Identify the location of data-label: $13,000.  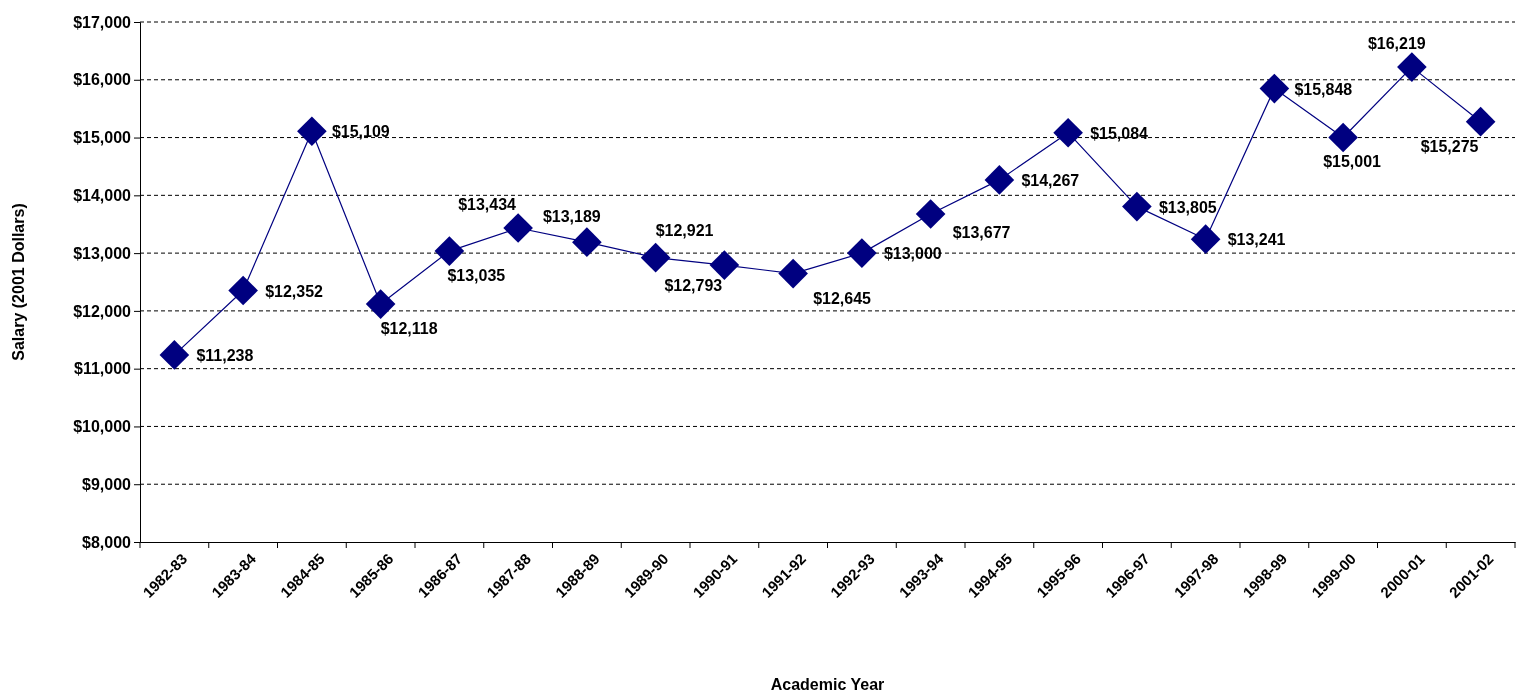
(912, 254).